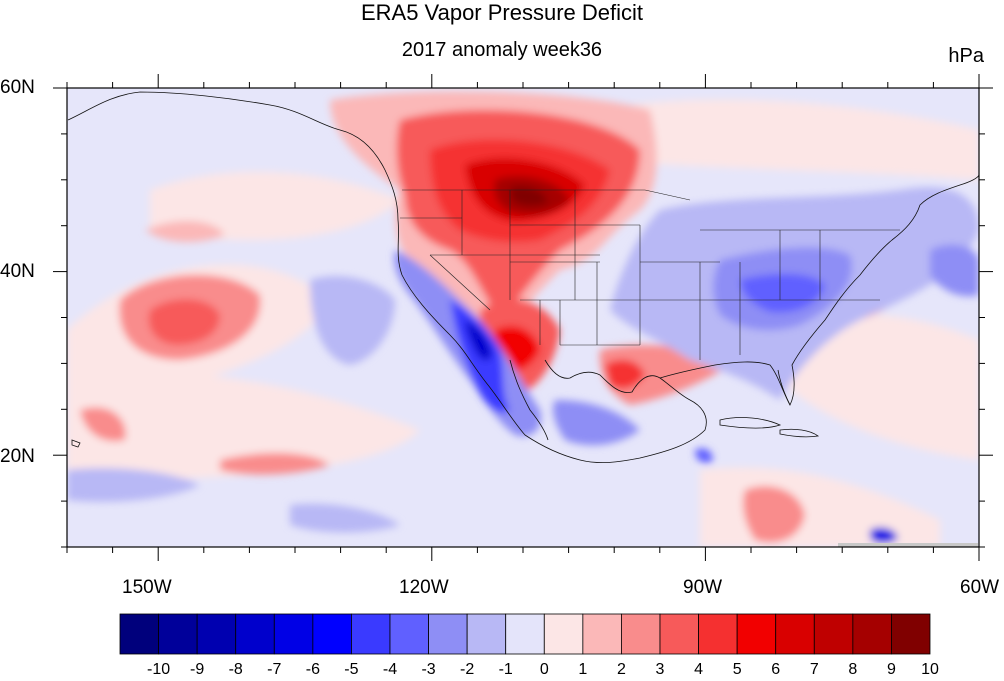 This screenshot has height=681, width=1004. What do you see at coordinates (17, 87) in the screenshot?
I see `lat-label-60n: 60N` at bounding box center [17, 87].